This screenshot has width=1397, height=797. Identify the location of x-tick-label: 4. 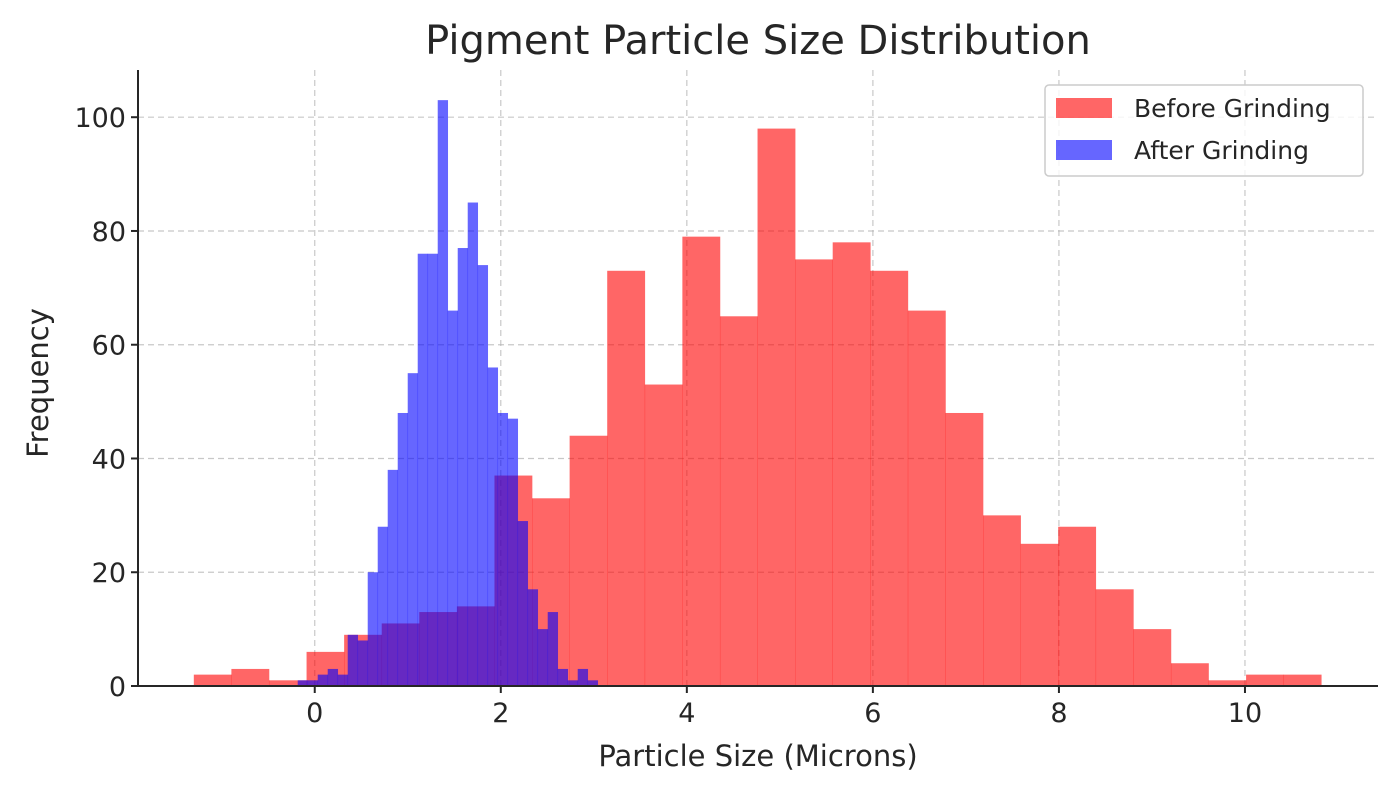
(686, 713).